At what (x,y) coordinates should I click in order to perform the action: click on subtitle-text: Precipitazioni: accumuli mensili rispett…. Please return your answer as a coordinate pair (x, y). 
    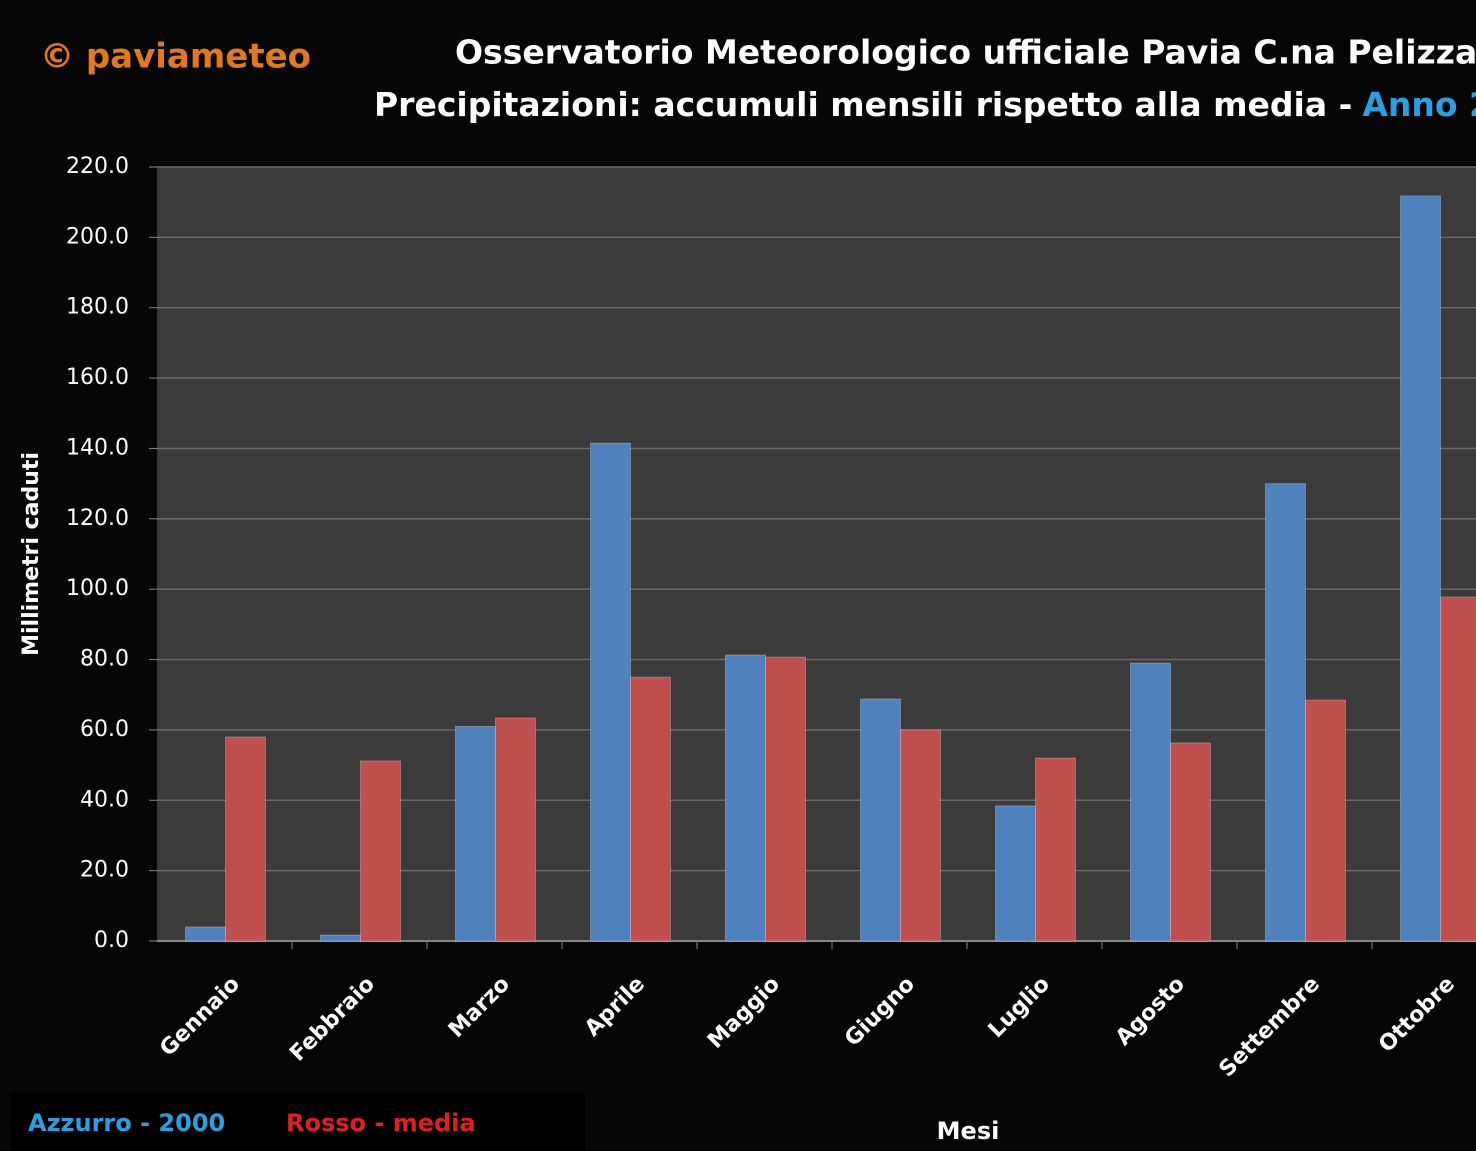
    Looking at the image, I should click on (863, 104).